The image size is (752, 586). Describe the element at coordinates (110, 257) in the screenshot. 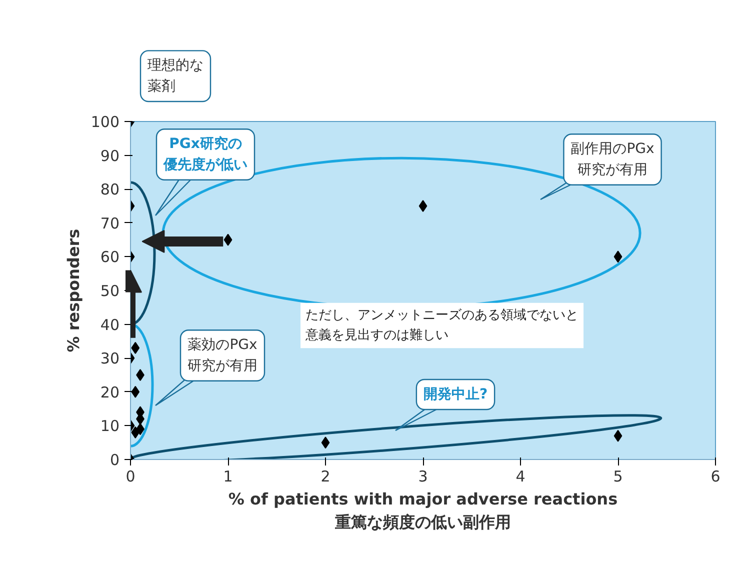

I see `y-tick-label: 60` at that location.